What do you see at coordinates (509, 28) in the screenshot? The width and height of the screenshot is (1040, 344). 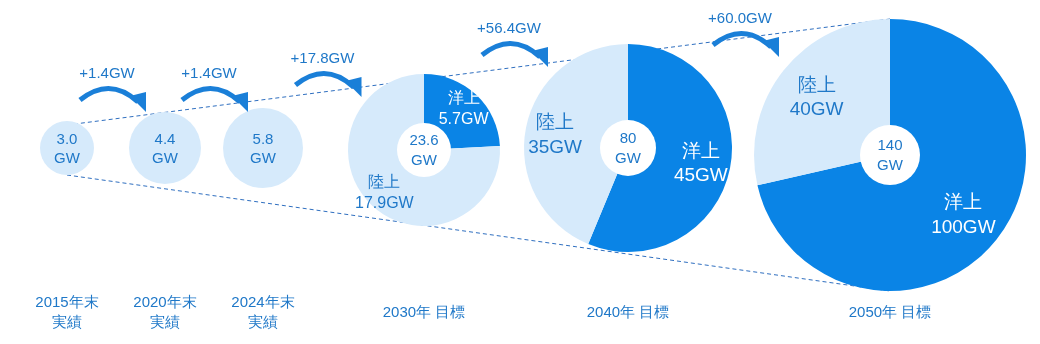 I see `text: +56.4GW` at bounding box center [509, 28].